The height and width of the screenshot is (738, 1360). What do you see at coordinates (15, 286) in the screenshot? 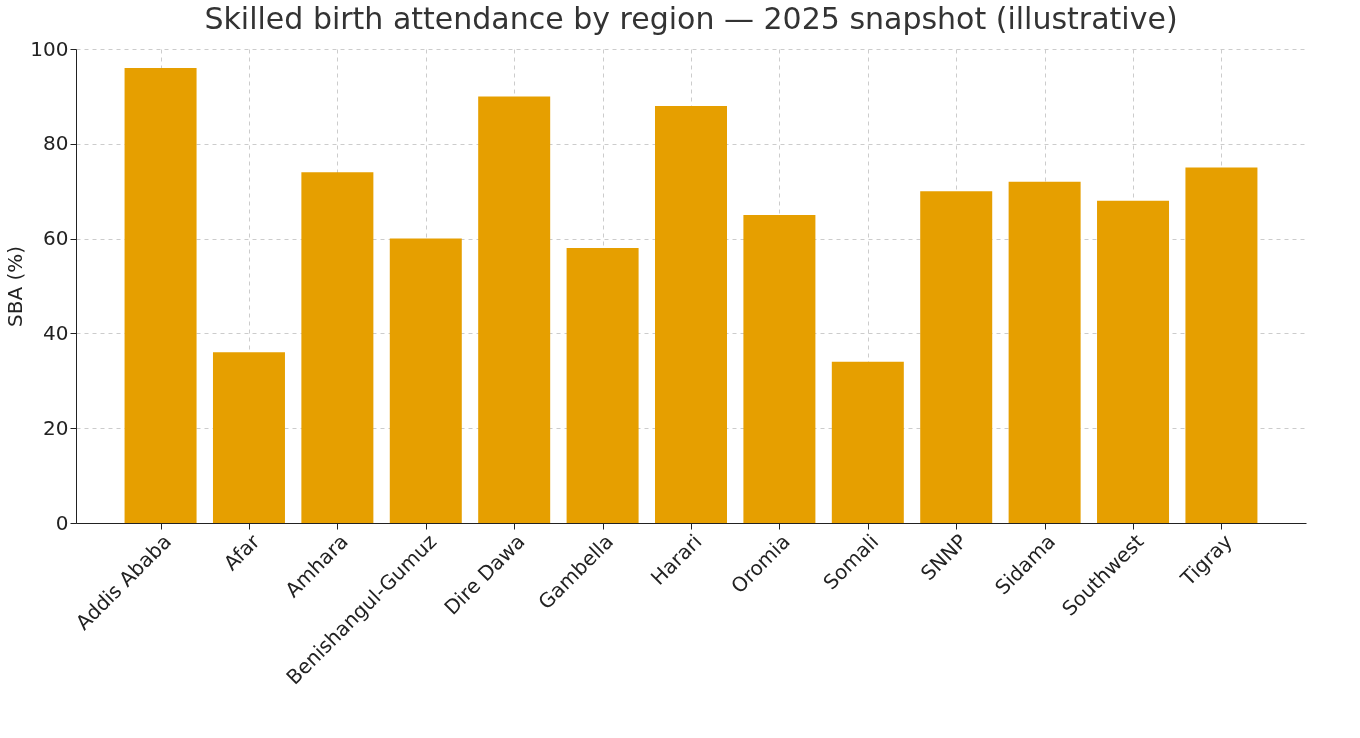
I see `y-axis-title: SBA (%)` at bounding box center [15, 286].